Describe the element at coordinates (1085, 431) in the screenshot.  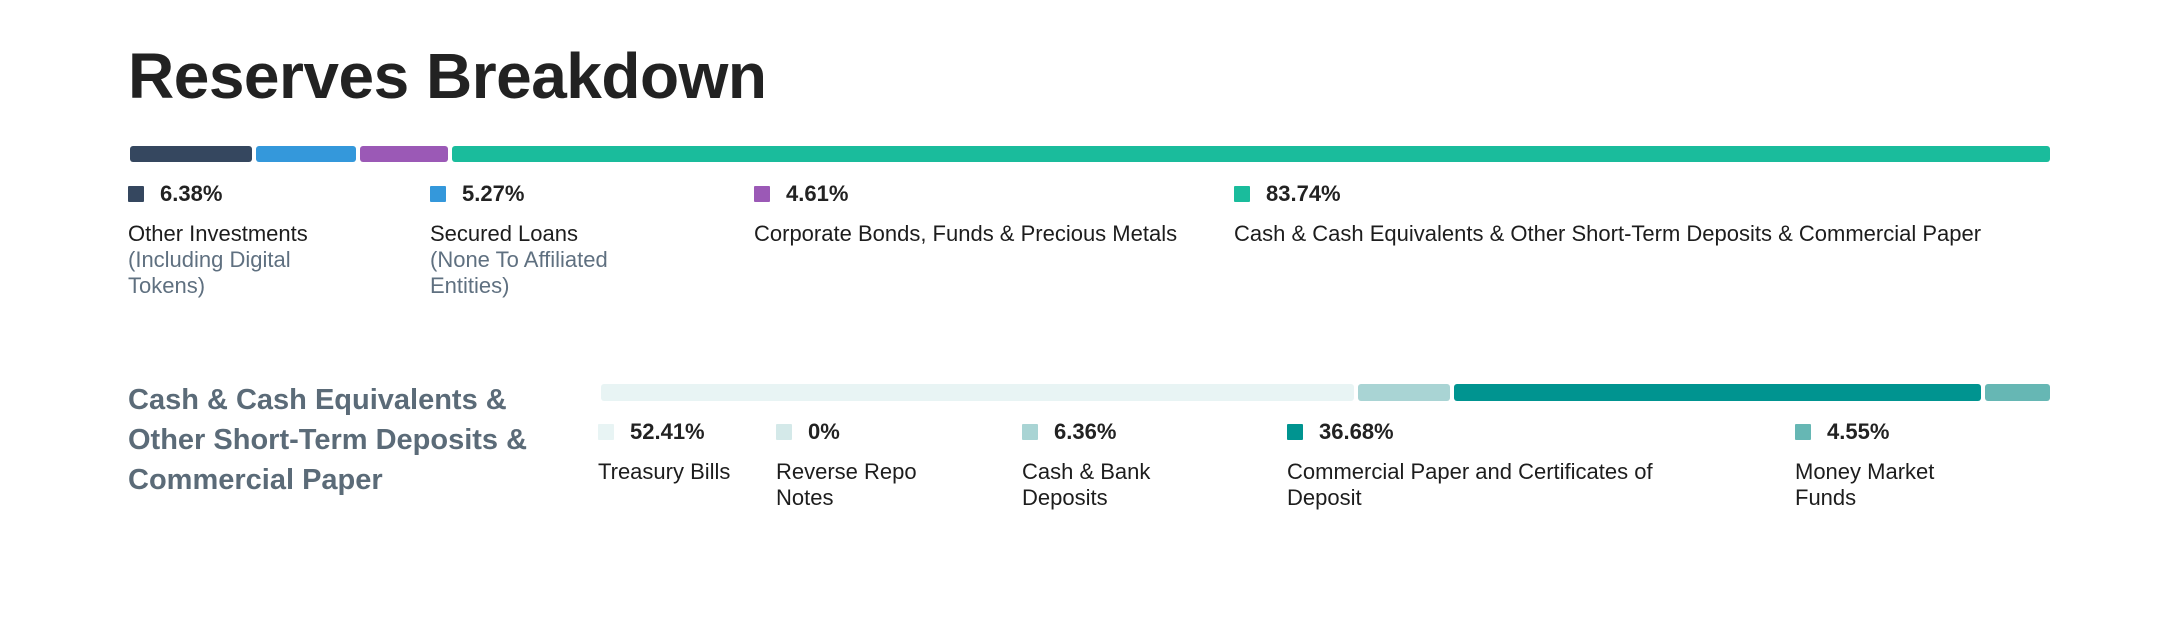
I see `legend-percent: 6.36%` at that location.